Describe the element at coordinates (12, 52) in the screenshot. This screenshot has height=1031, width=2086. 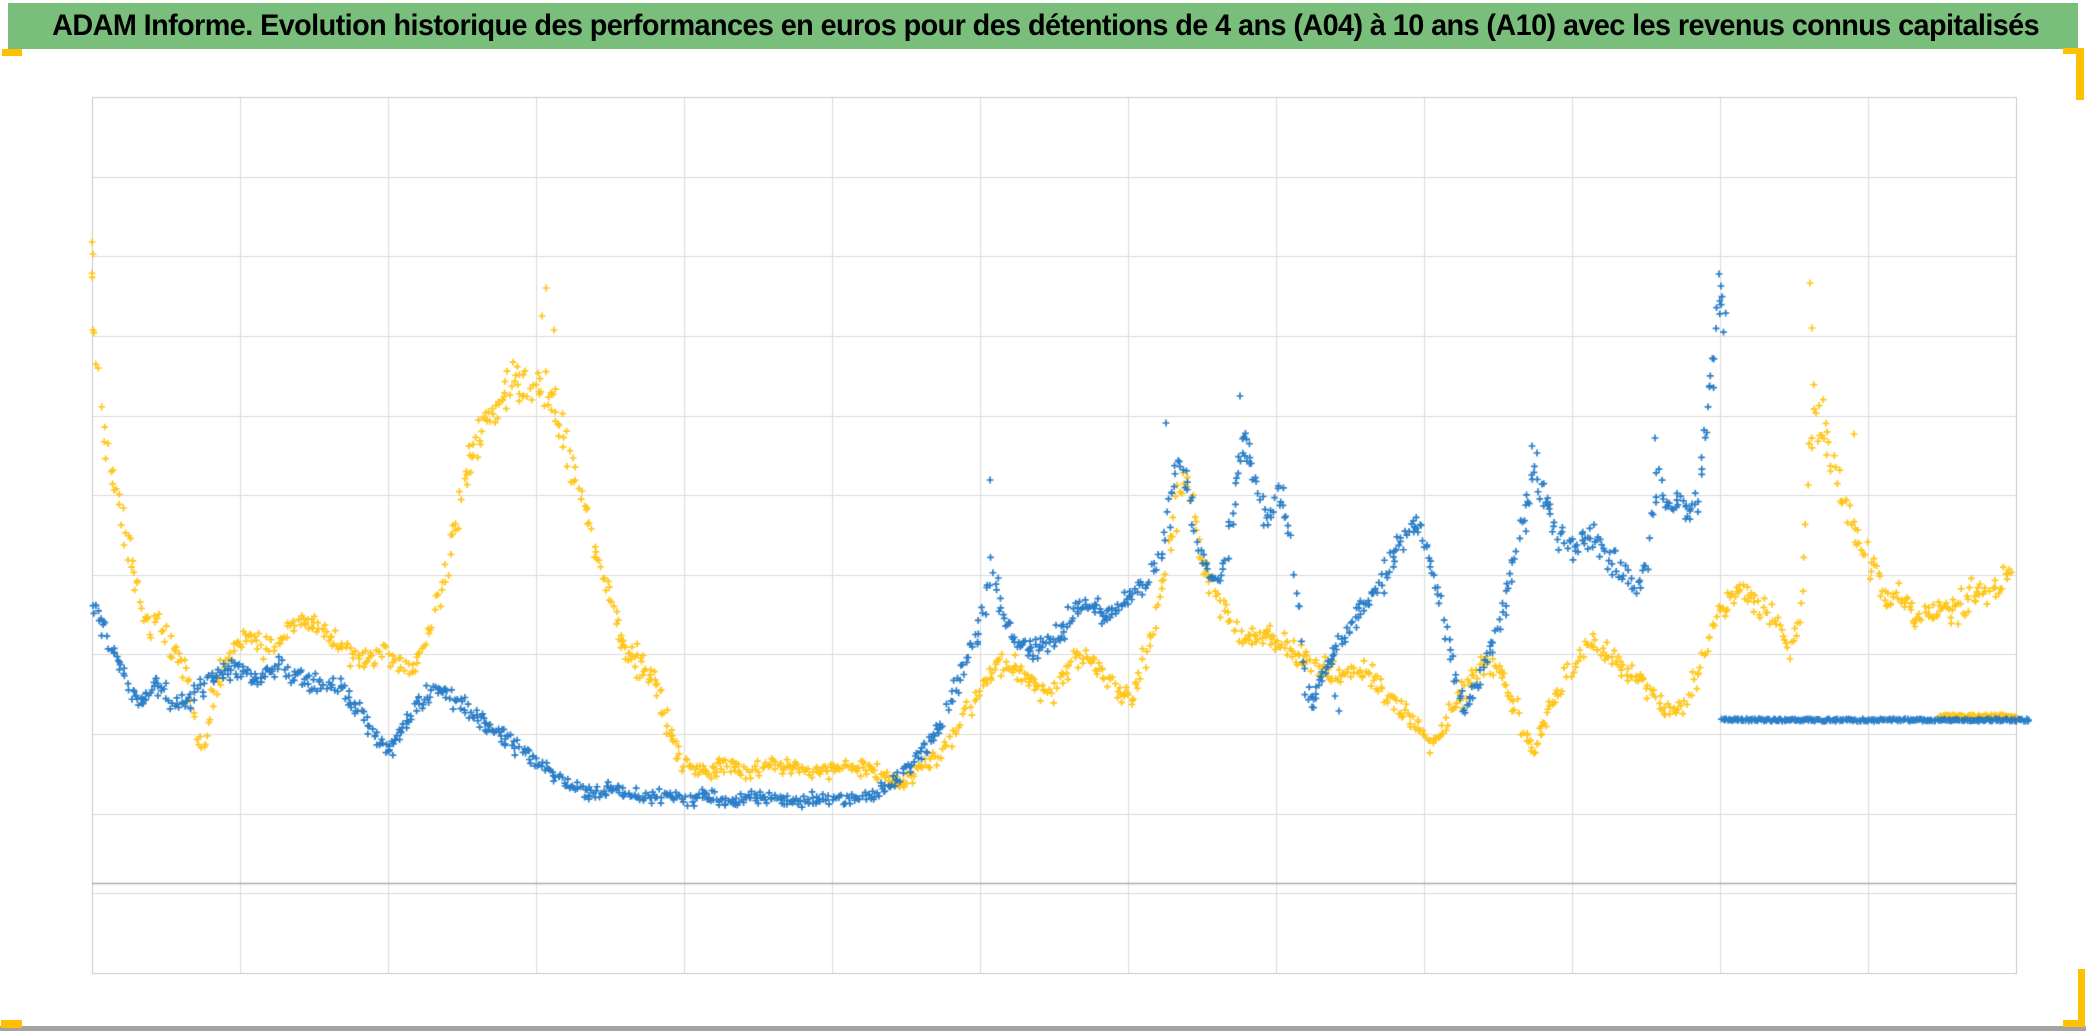
I see `accent-top-left` at that location.